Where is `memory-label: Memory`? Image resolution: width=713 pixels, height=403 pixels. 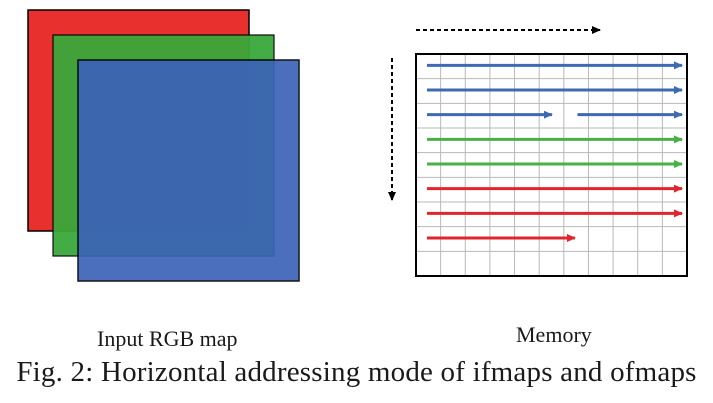
memory-label: Memory is located at coordinates (554, 334).